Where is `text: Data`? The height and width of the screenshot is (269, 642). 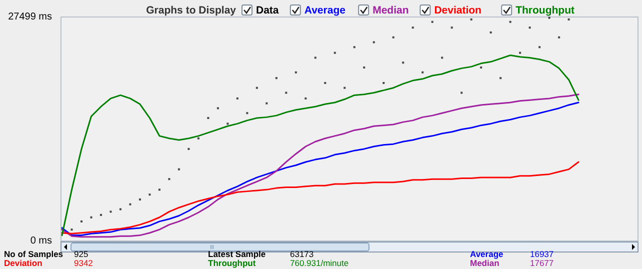
text: Data is located at coordinates (267, 10).